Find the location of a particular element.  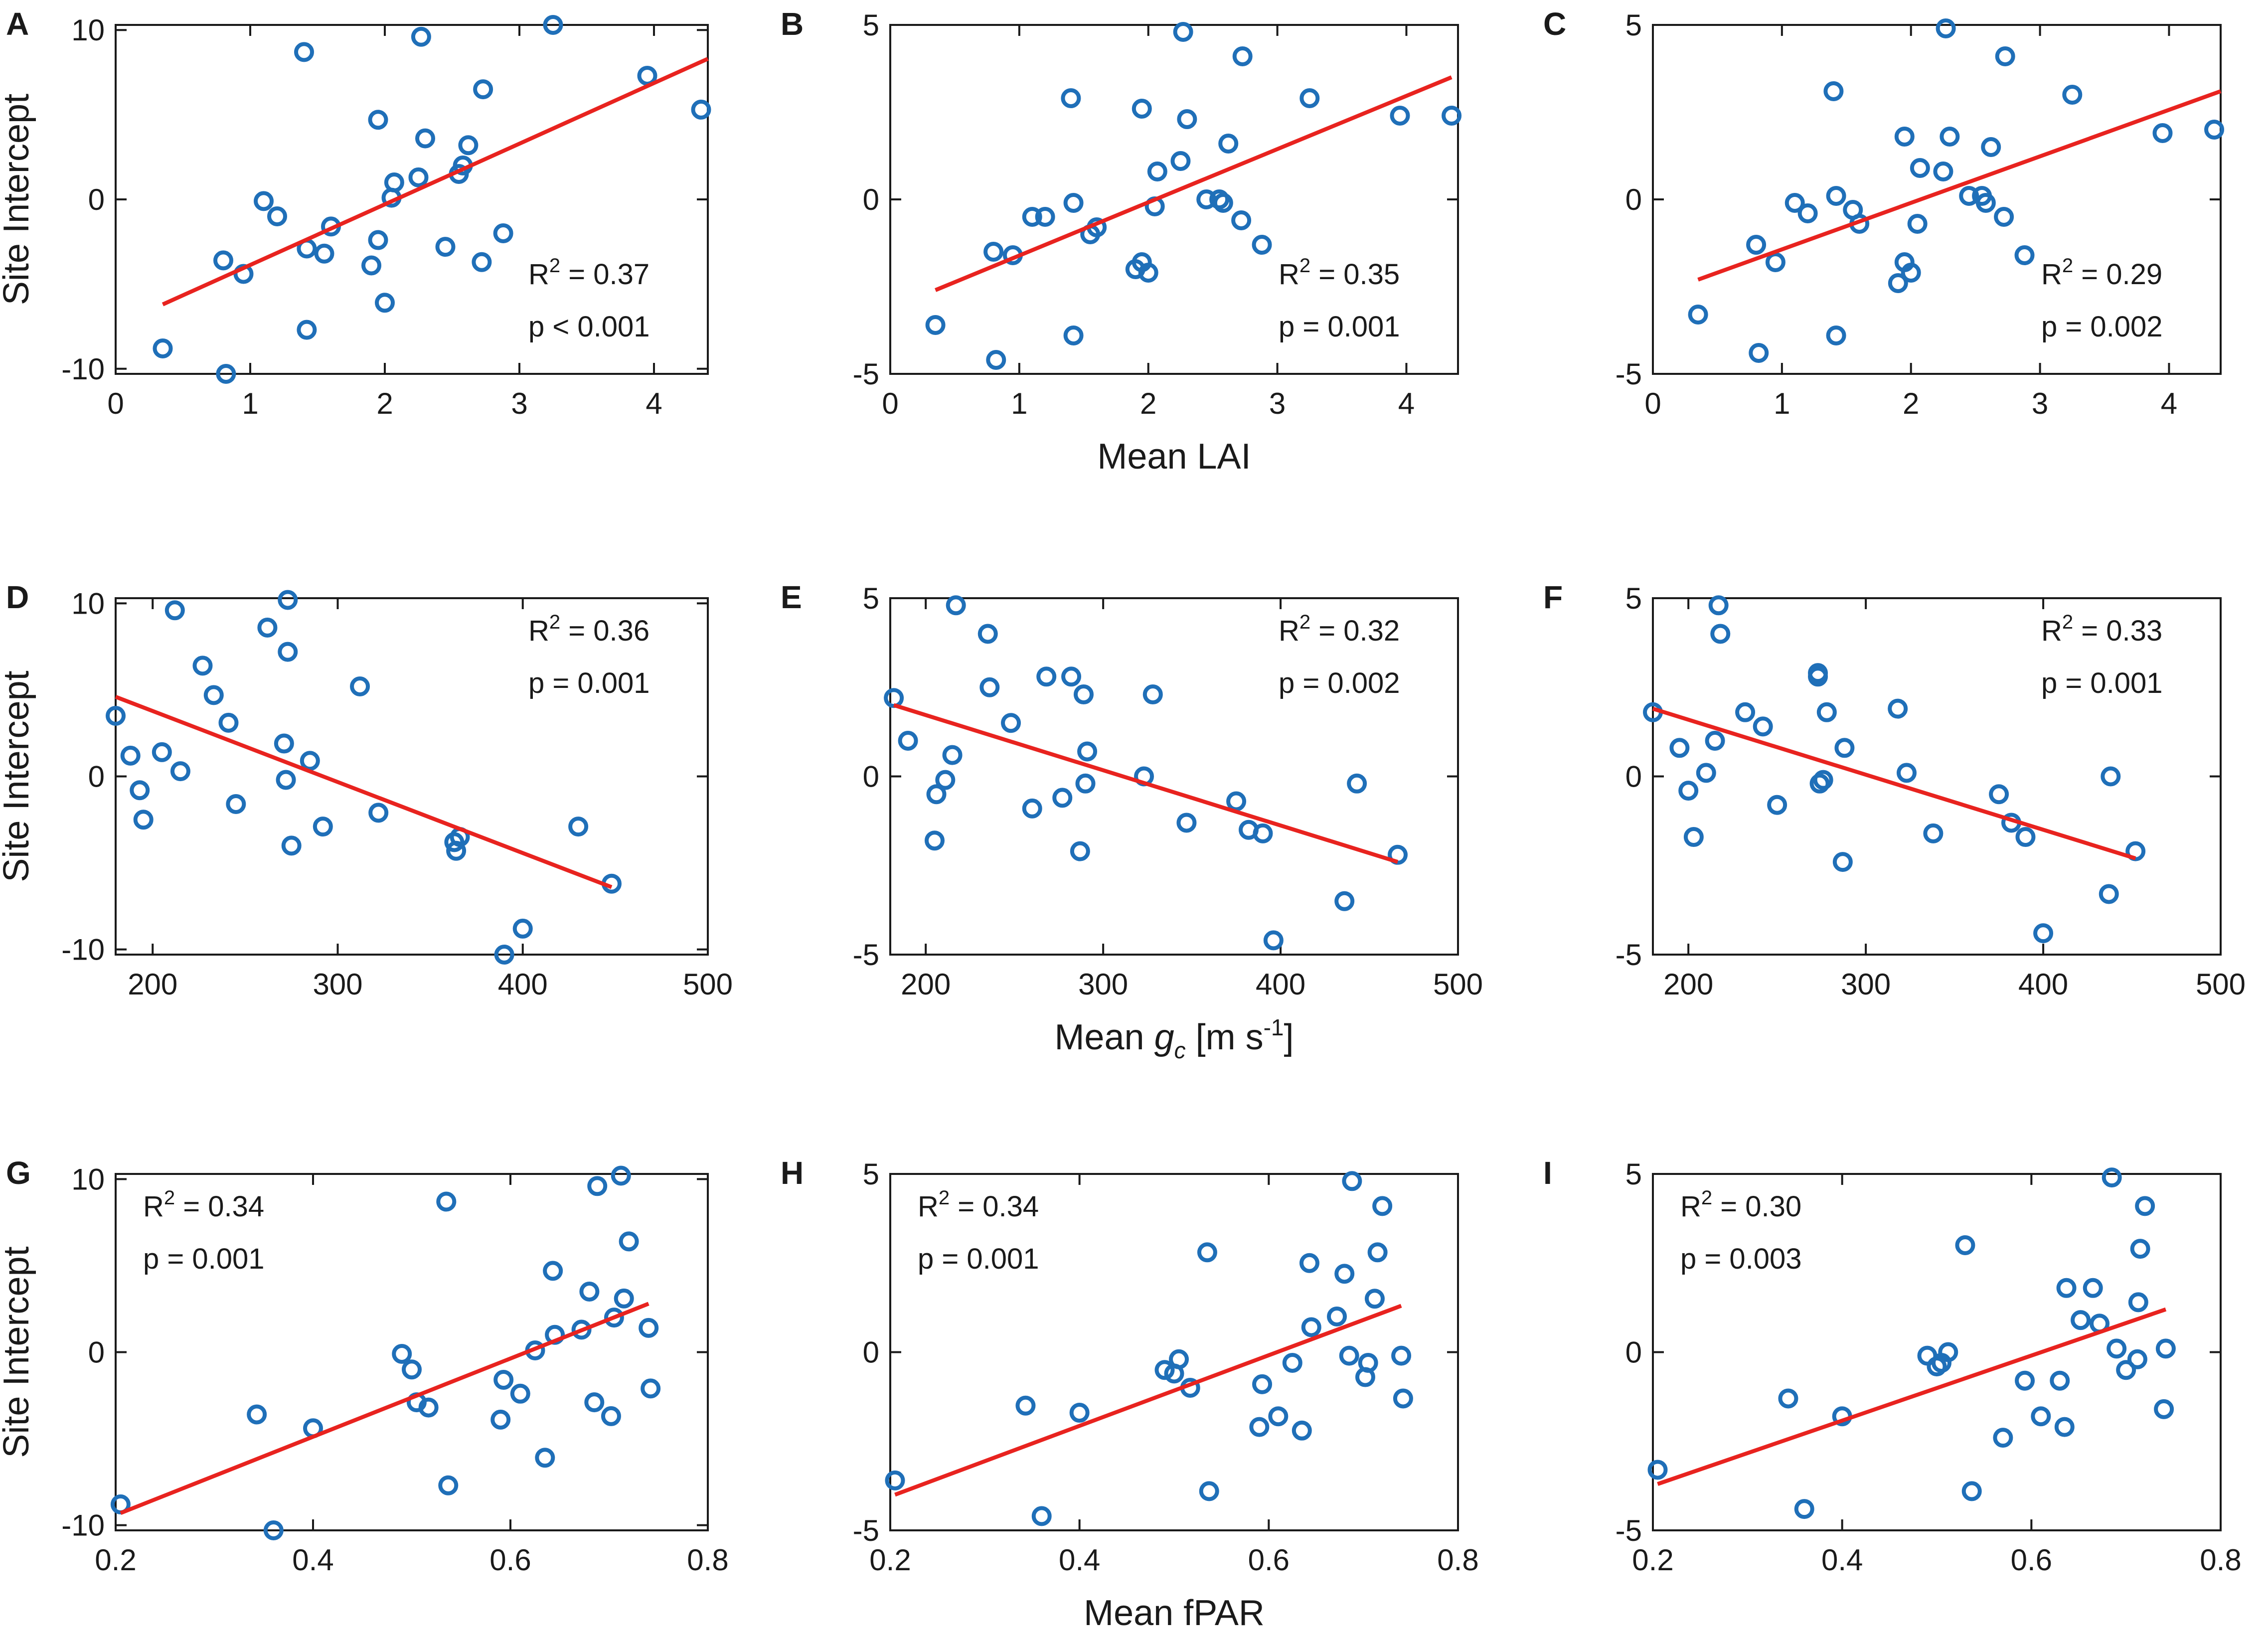

panel-f: 200 300 400 500 -5 0 5 F R2 = 0.33 p = 0.001 is located at coordinates (1894, 790).